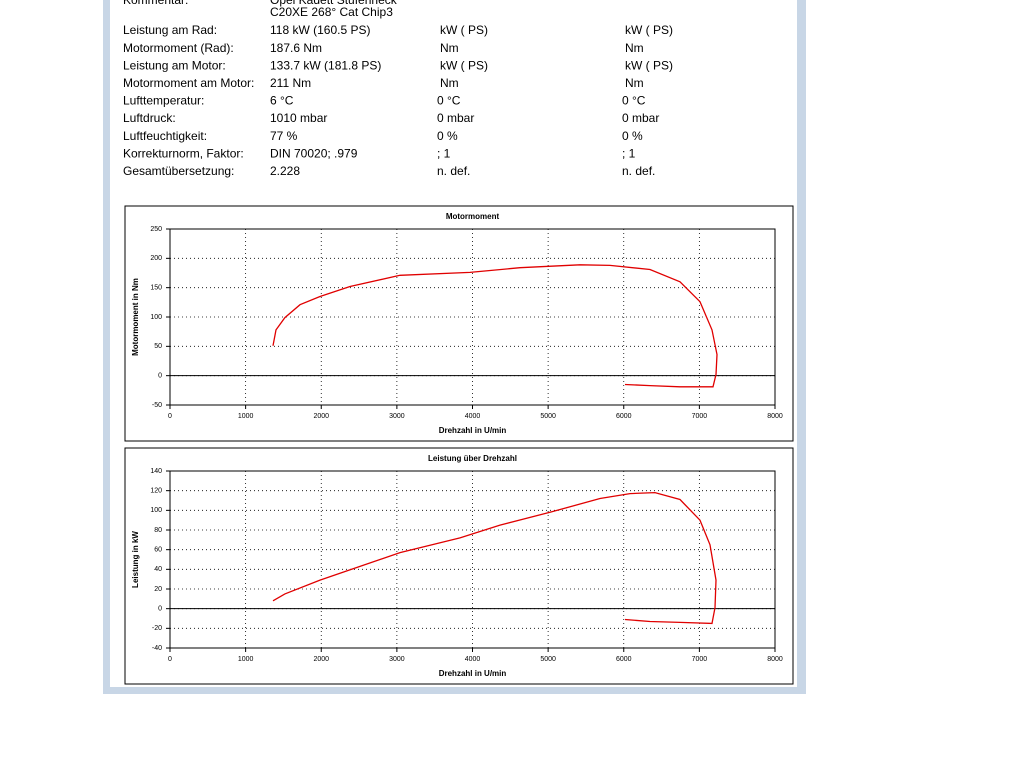 The image size is (1024, 773). I want to click on report-cell: Gesamtübersetzung:, so click(178, 171).